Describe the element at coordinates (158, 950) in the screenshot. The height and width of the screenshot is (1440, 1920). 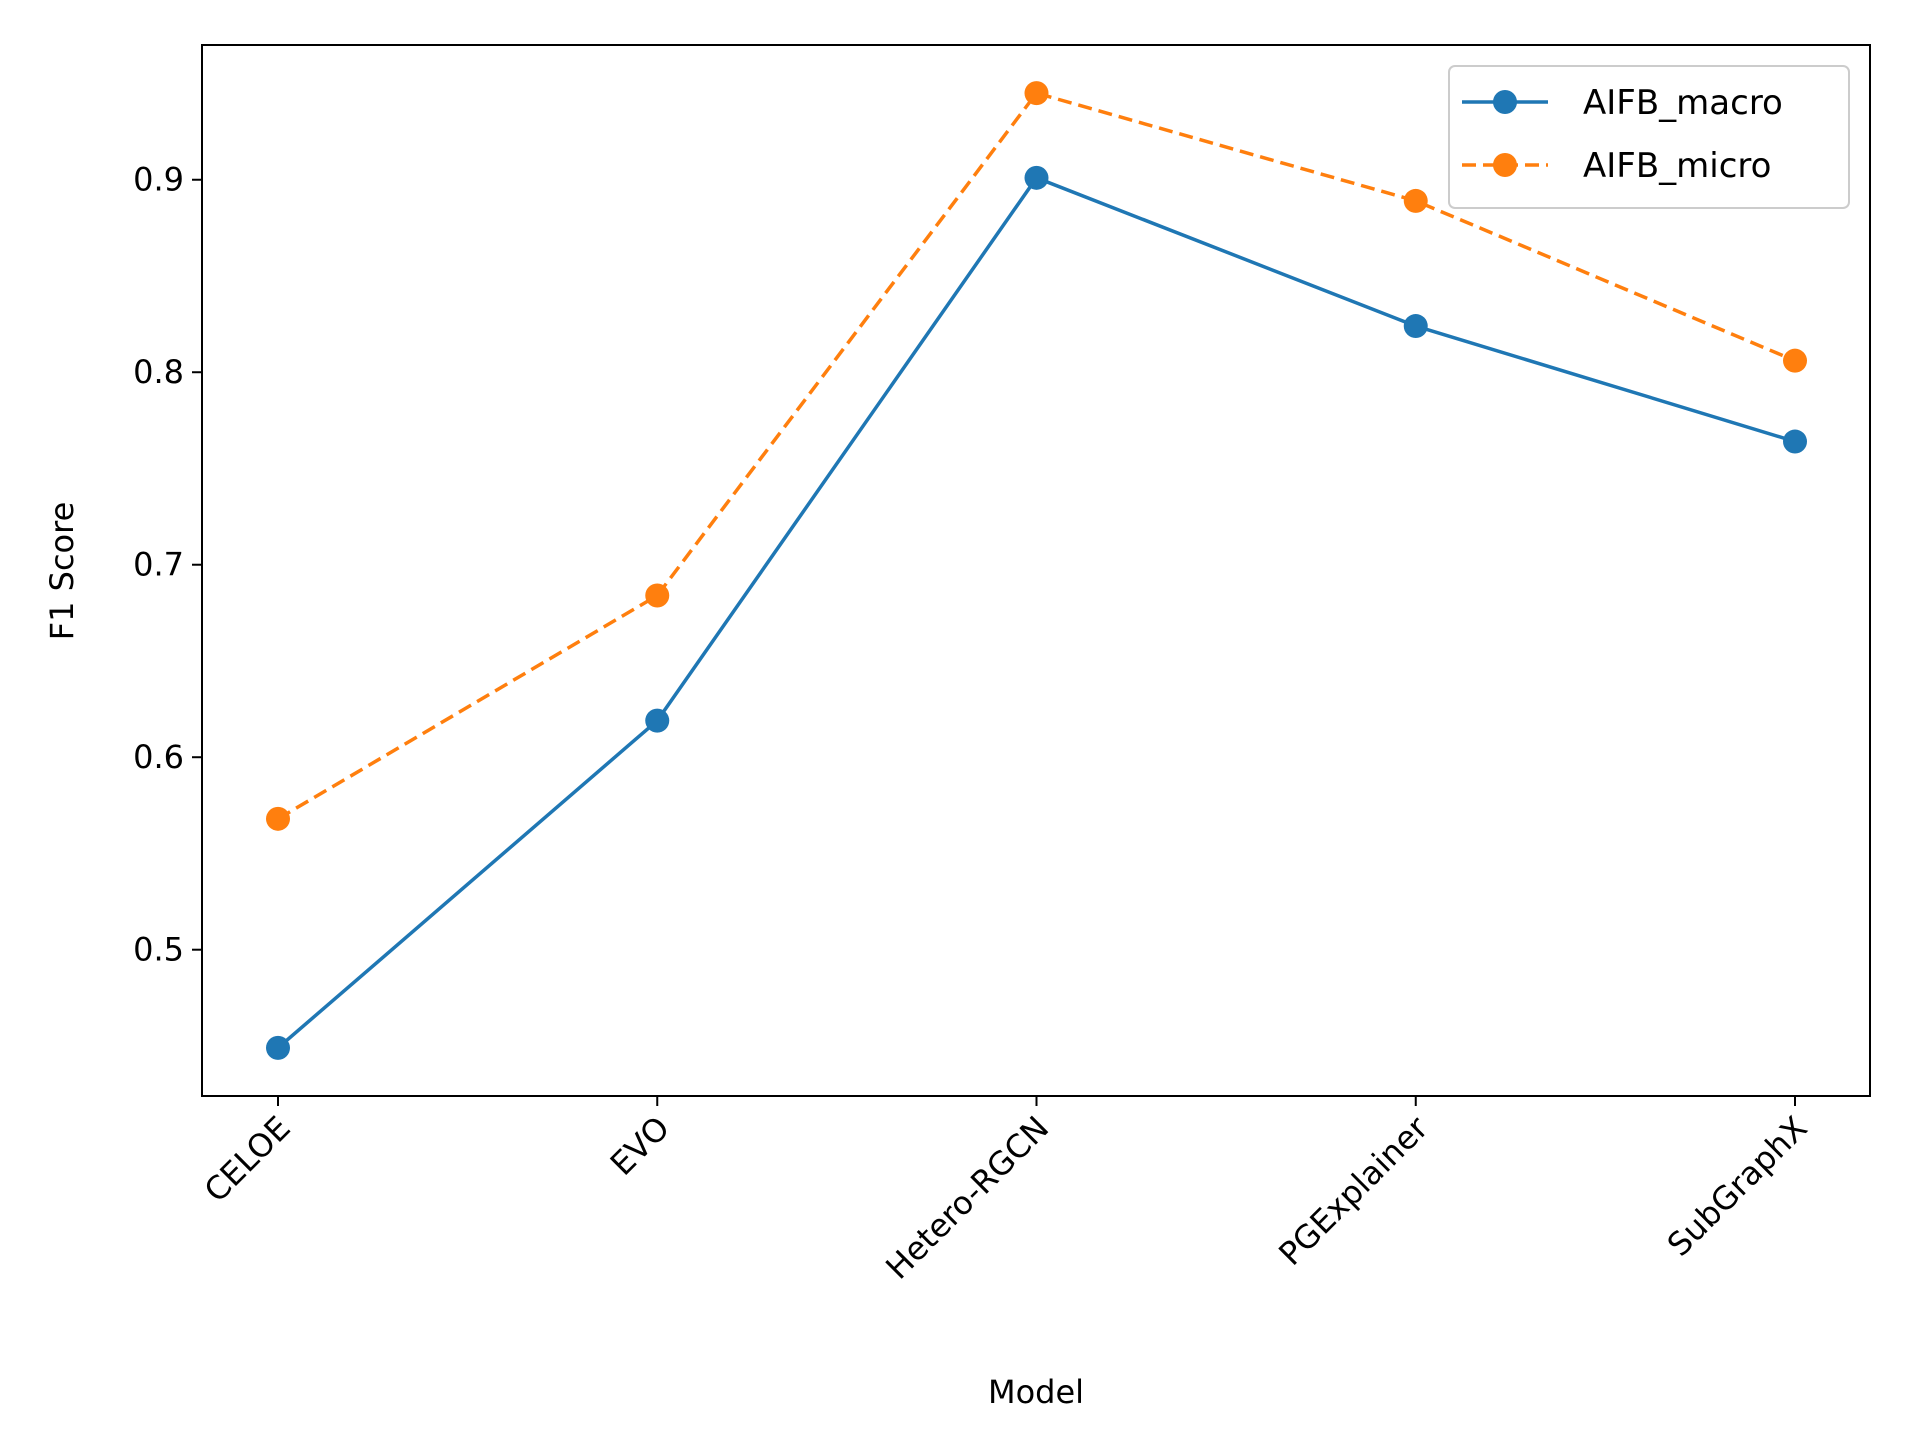
I see `y-tick-label: 0.5` at that location.